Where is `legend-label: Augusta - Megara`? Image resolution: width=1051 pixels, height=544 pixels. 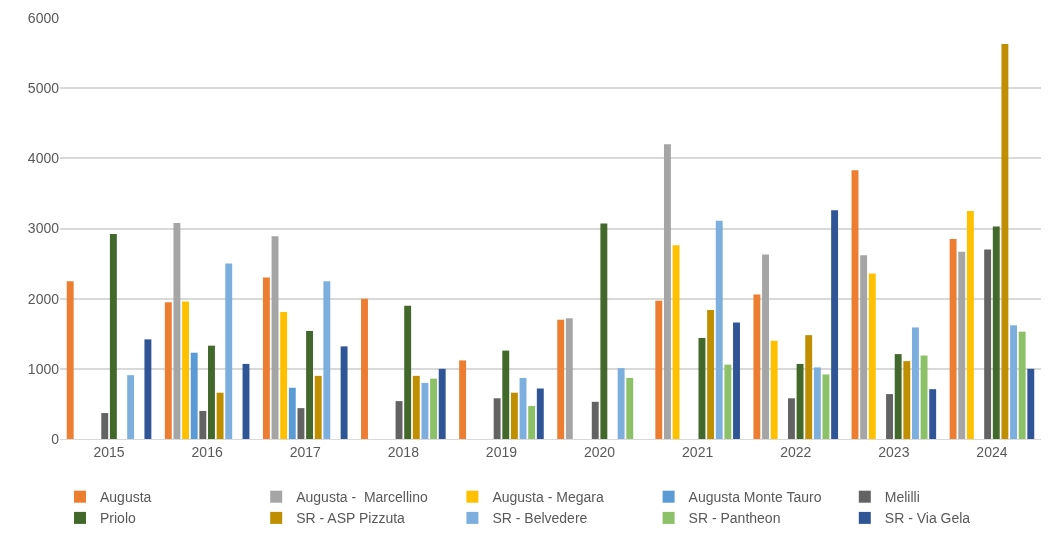
legend-label: Augusta - Megara is located at coordinates (548, 497).